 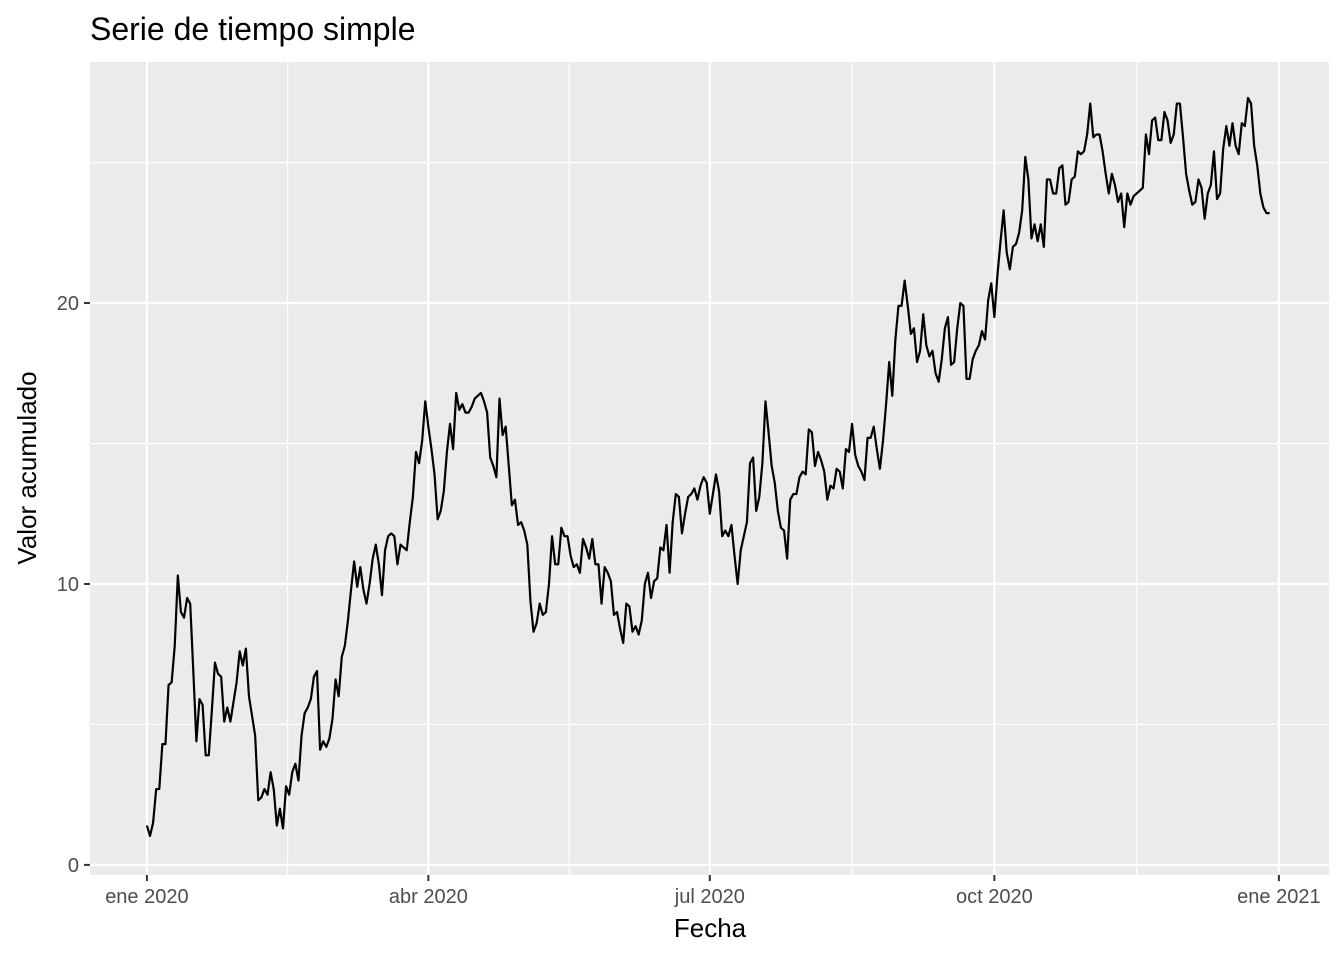 I want to click on x-axis-title: Fecha, so click(x=710, y=928).